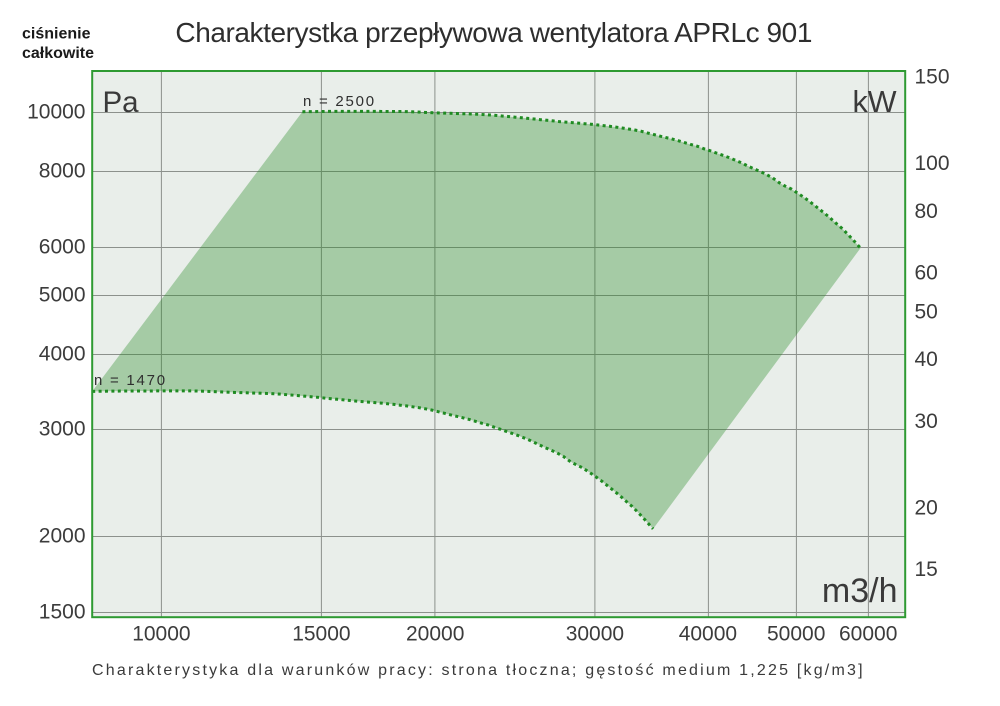  I want to click on svg-text: m3/h, so click(860, 591).